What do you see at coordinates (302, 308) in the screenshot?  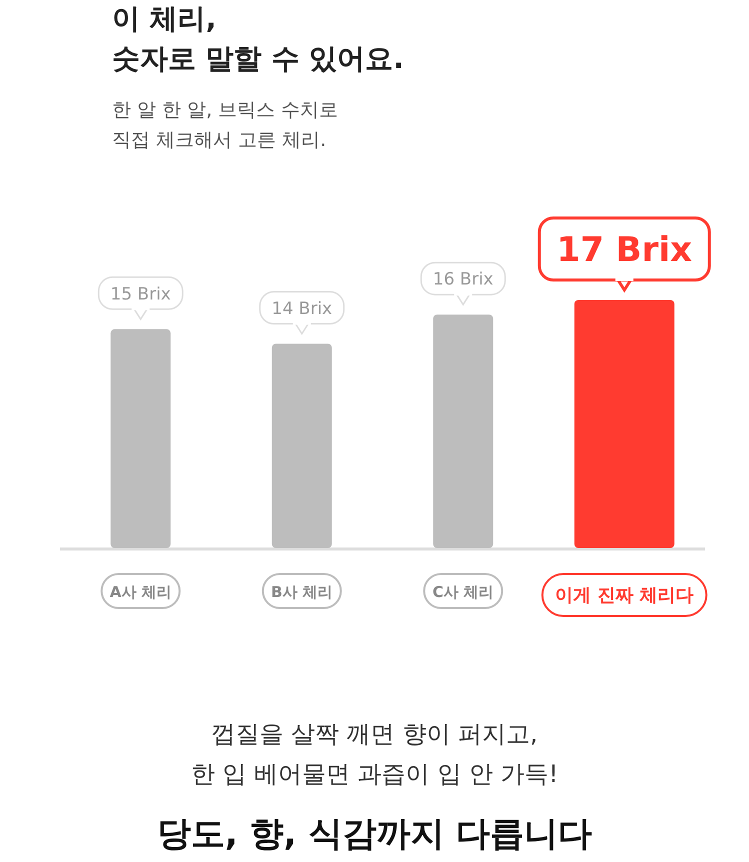 I see `data-label: 14 Brix` at bounding box center [302, 308].